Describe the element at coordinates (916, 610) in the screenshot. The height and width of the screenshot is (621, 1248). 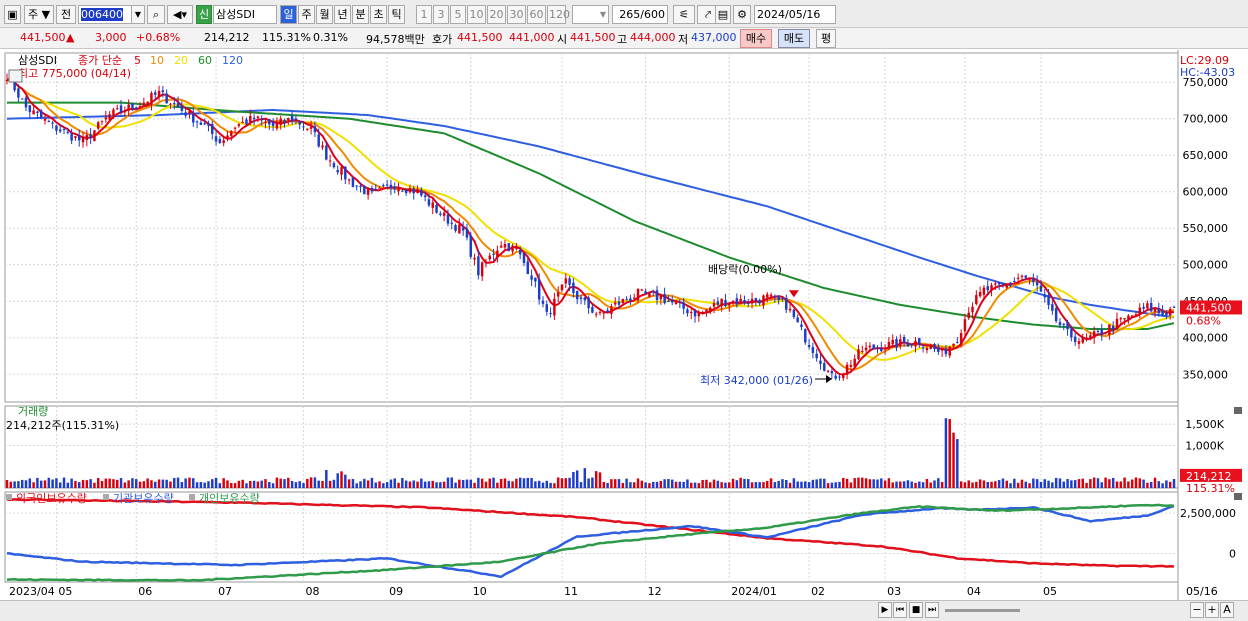
I see `stop-button: ■` at that location.